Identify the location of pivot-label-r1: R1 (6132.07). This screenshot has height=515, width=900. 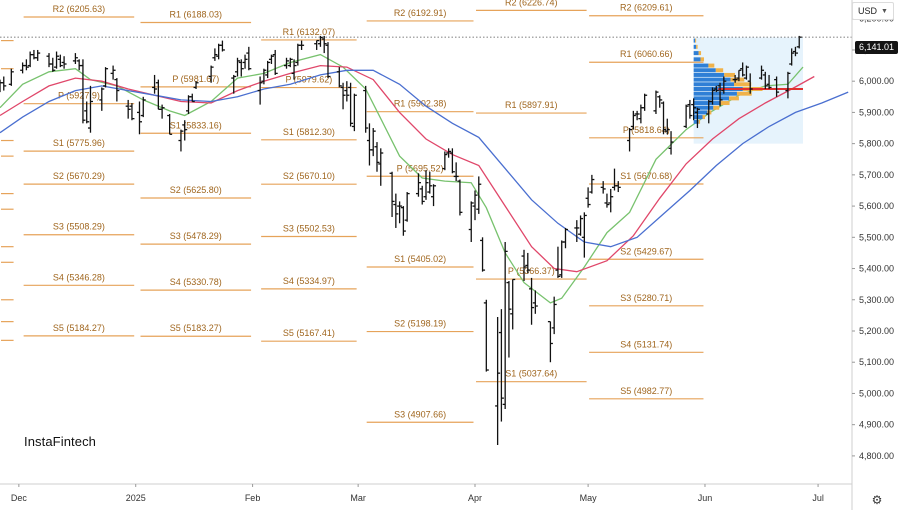
(309, 32).